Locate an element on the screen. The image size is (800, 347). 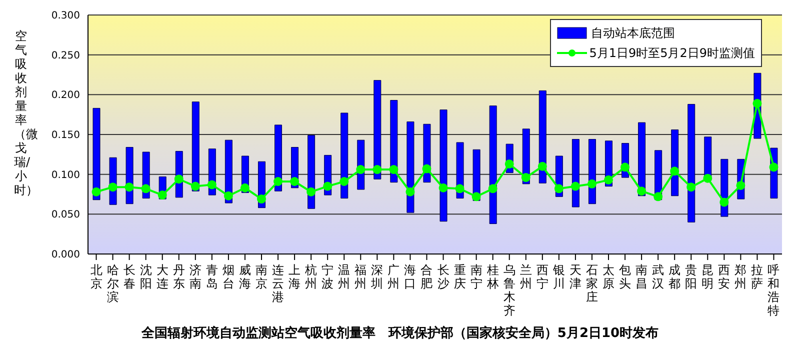
x-tick-label: 兰州 is located at coordinates (526, 276).